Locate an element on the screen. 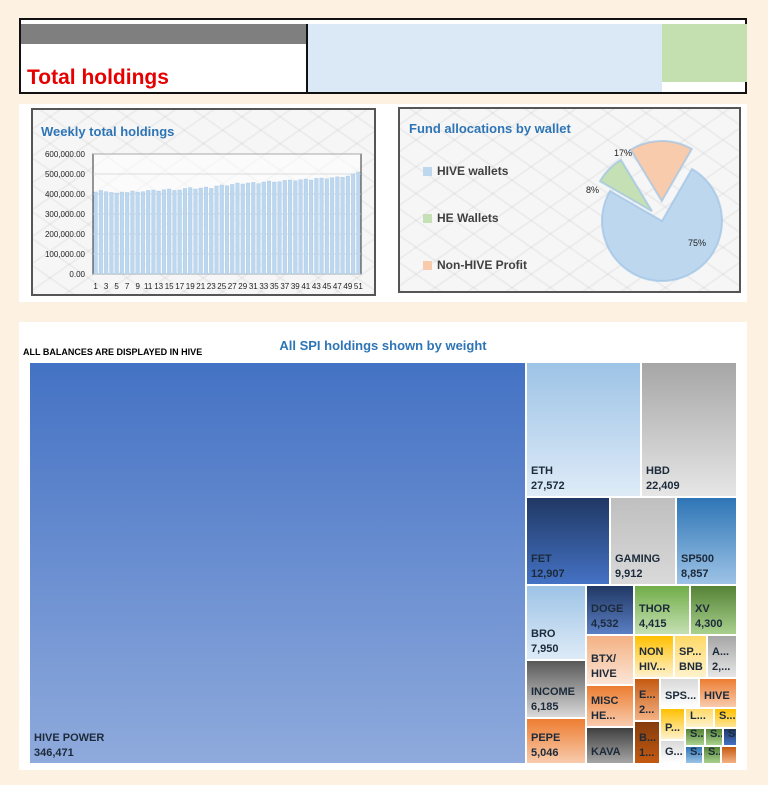  weekly-x-tick-label: 7 is located at coordinates (127, 286).